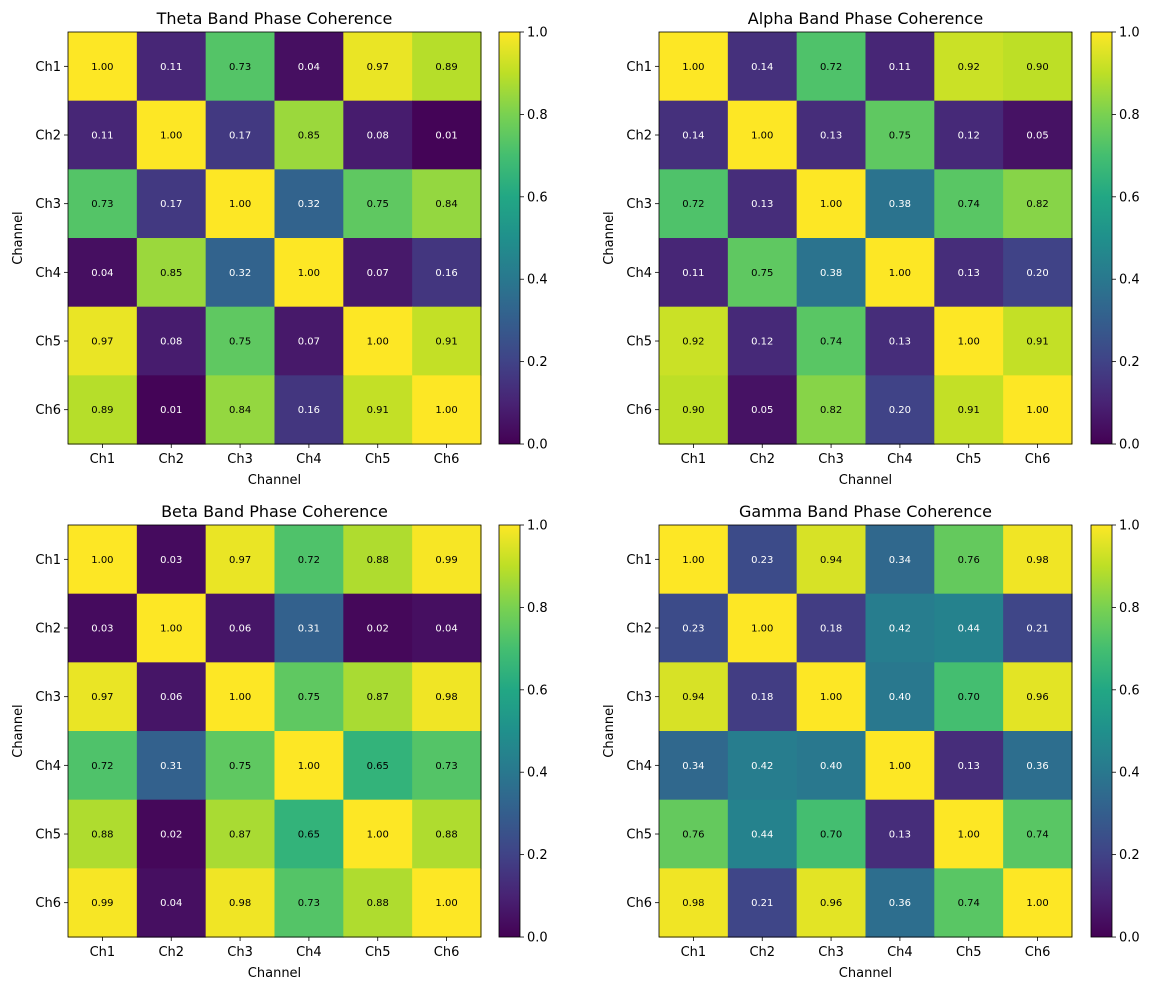 This screenshot has width=1154, height=990. I want to click on cell-value-label: 0.17, so click(240, 136).